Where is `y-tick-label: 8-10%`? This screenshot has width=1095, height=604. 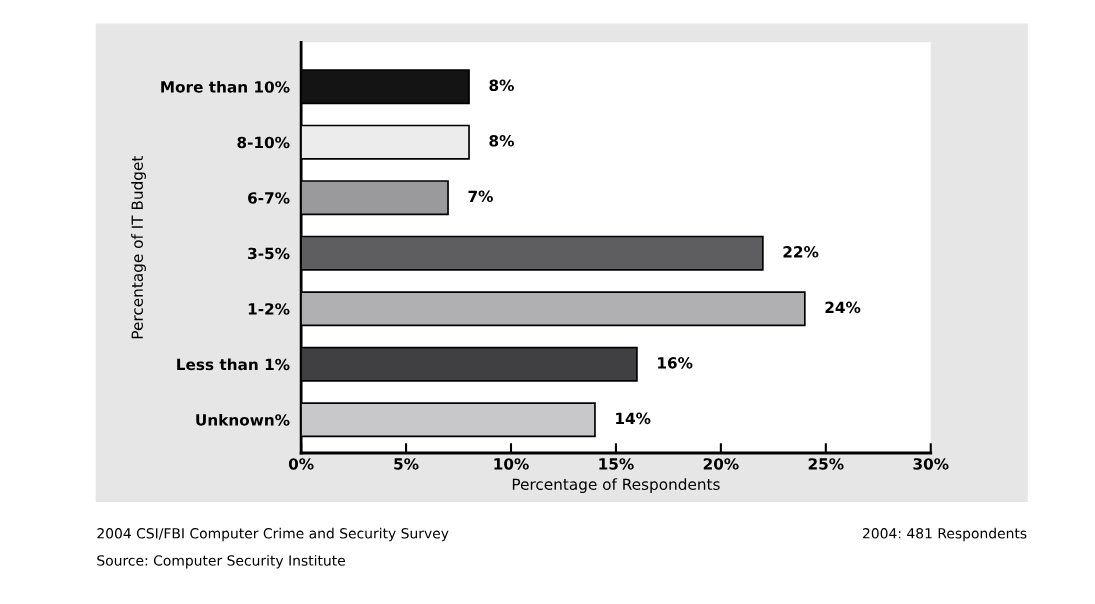 y-tick-label: 8-10% is located at coordinates (263, 142).